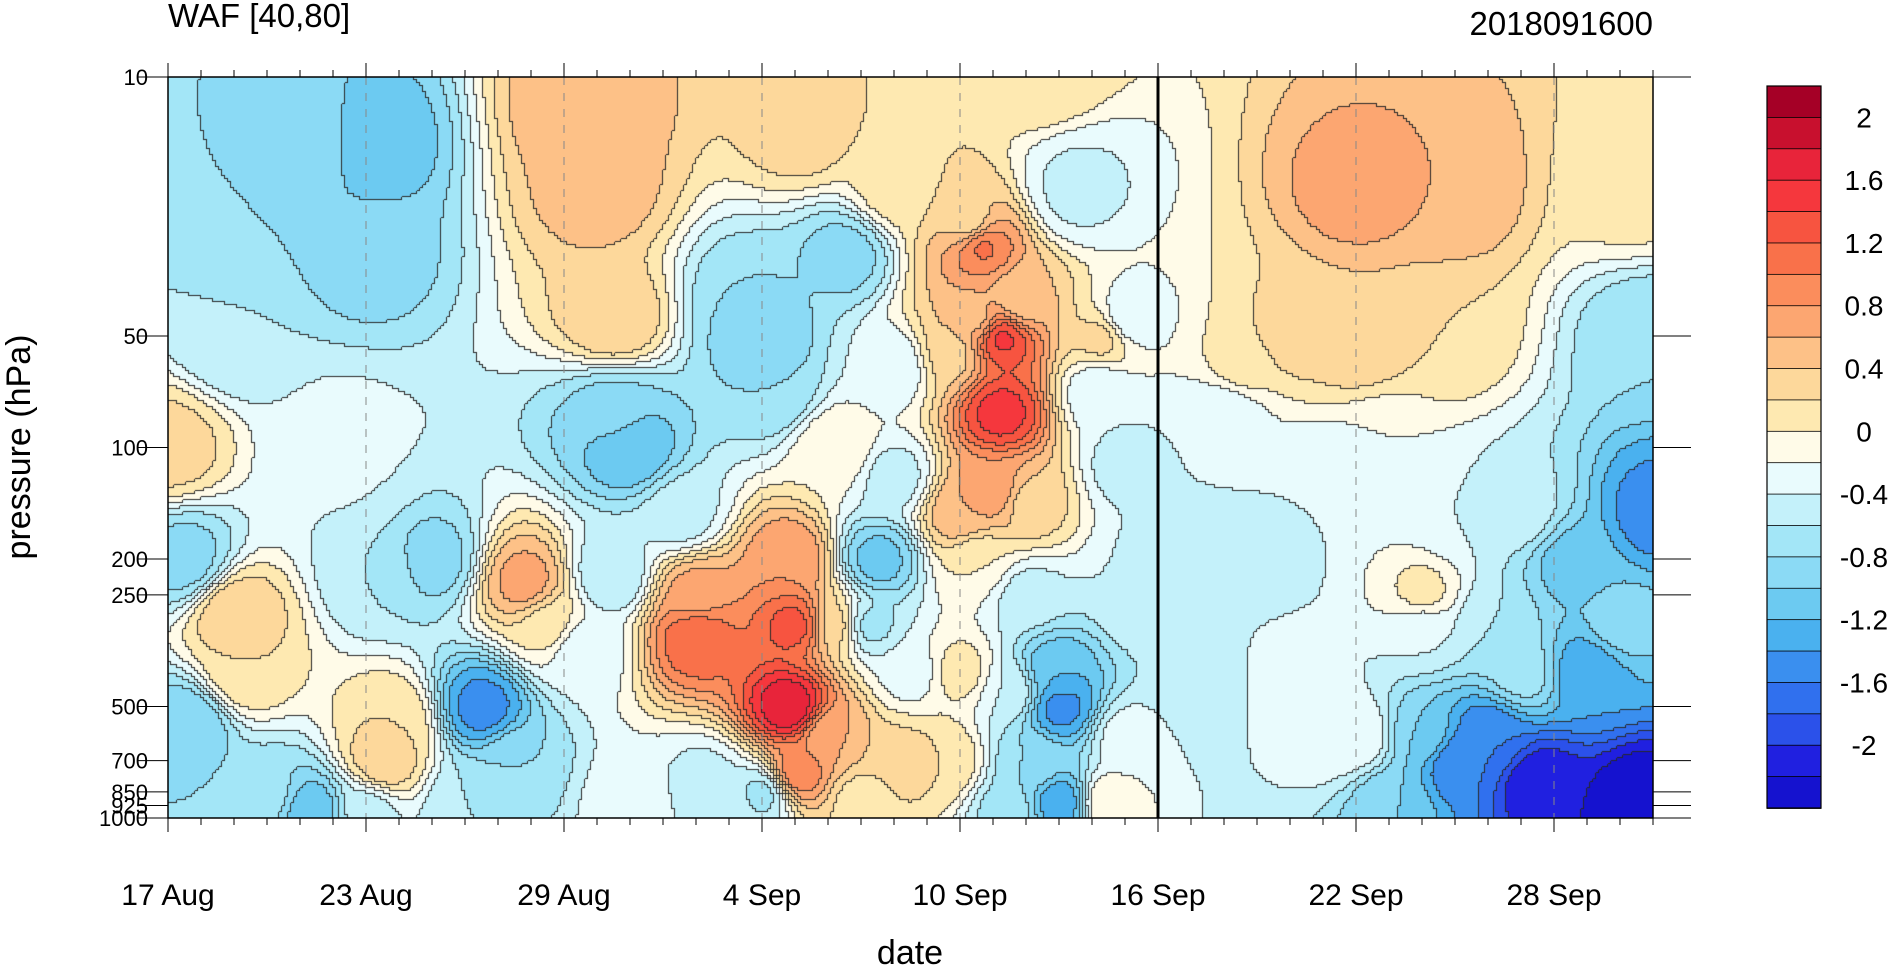 Image resolution: width=1889 pixels, height=969 pixels. What do you see at coordinates (167, 895) in the screenshot?
I see `x-tick-label: 17 Aug` at bounding box center [167, 895].